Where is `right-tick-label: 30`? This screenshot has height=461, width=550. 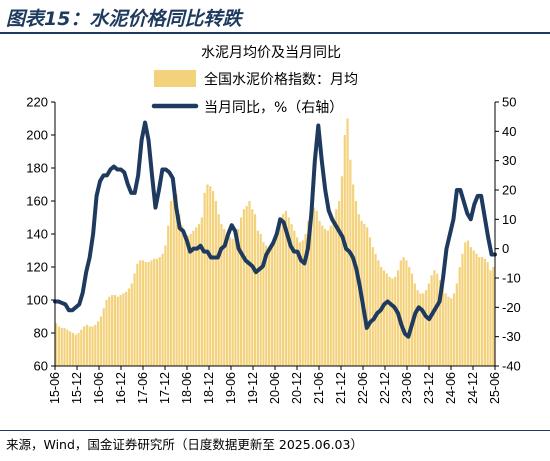 right-tick-label: 30 is located at coordinates (509, 160).